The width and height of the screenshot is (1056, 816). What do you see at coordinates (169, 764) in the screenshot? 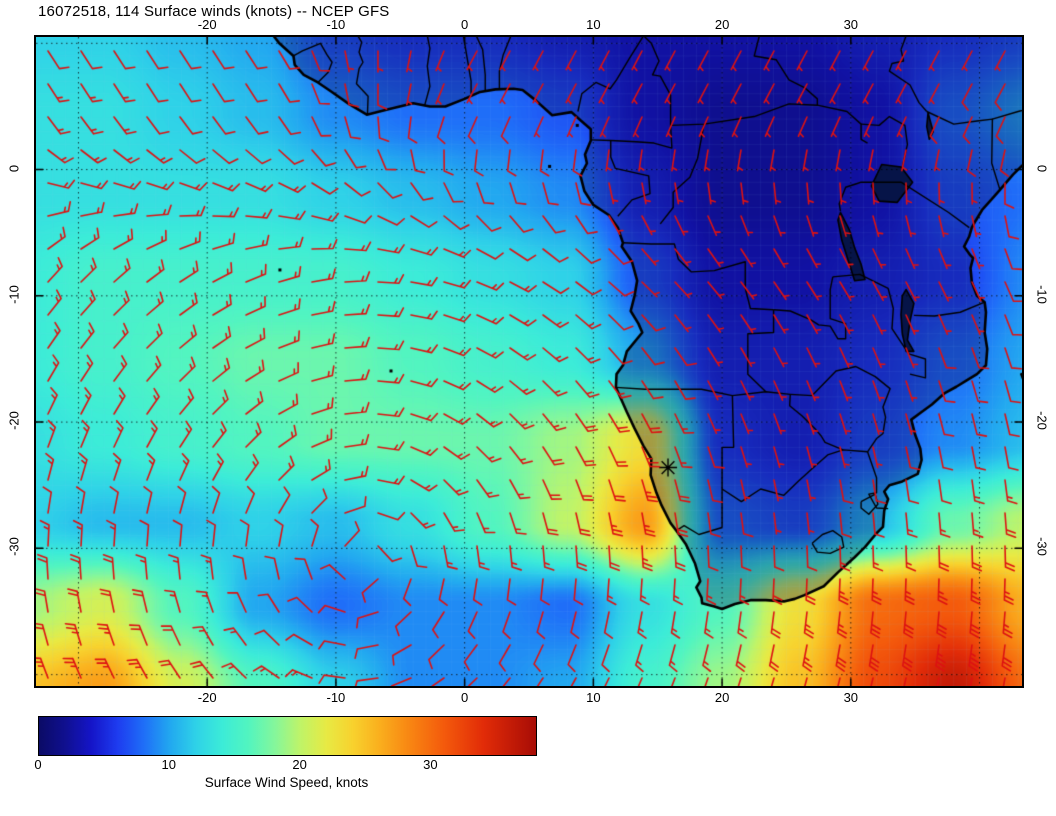
I see `colorbar-tick-label: 10` at bounding box center [169, 764].